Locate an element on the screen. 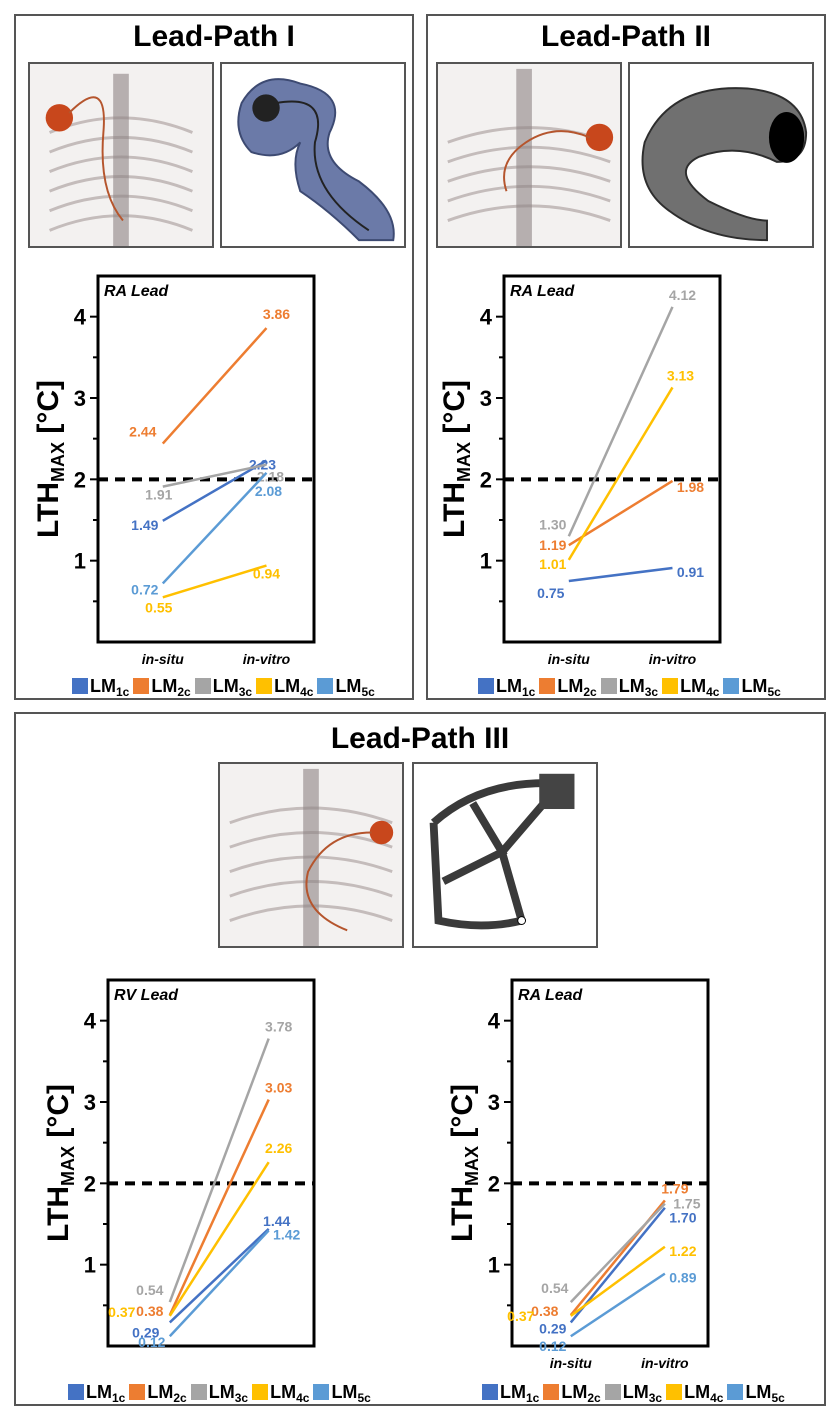 Image resolution: width=838 pixels, height=1418 pixels. data-label: 3.03 is located at coordinates (278, 1088).